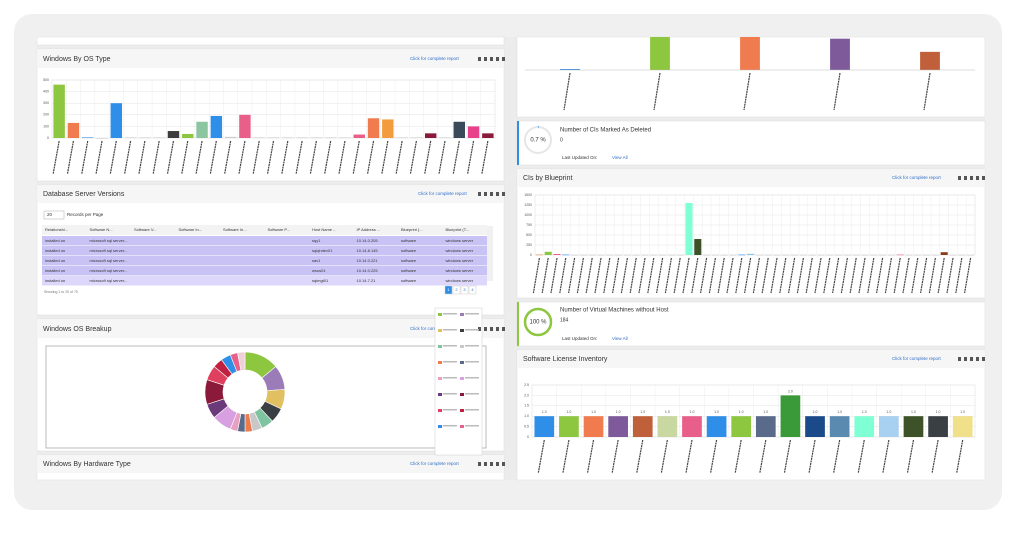  I want to click on accent, so click(518, 143).